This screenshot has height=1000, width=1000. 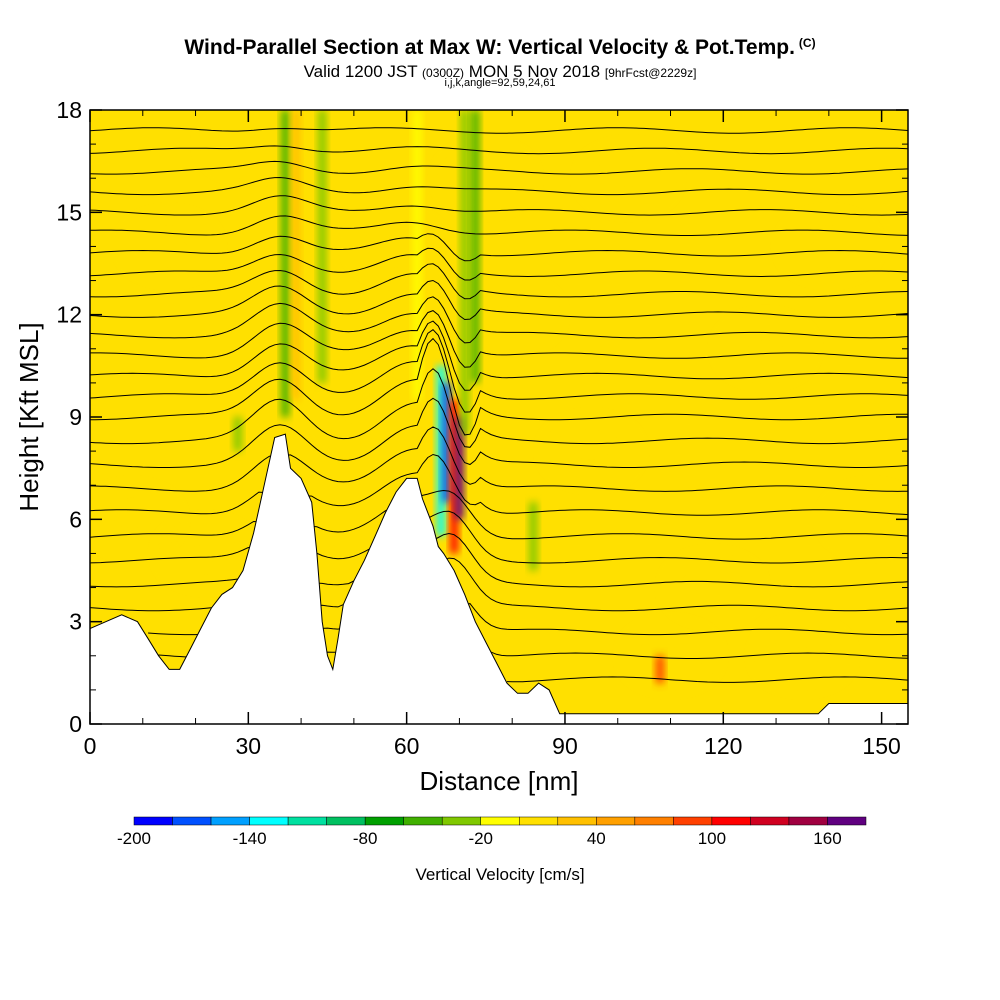 What do you see at coordinates (69, 212) in the screenshot?
I see `y-tick-label: 15` at bounding box center [69, 212].